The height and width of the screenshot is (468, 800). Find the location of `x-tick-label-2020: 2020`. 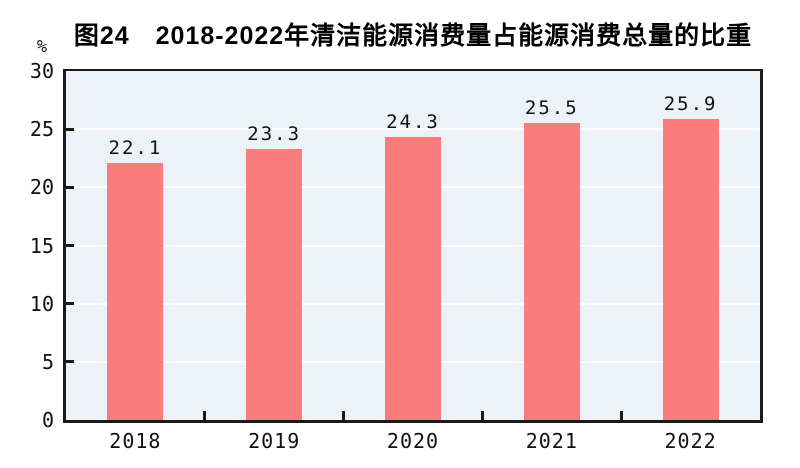

x-tick-label-2020: 2020 is located at coordinates (413, 441).